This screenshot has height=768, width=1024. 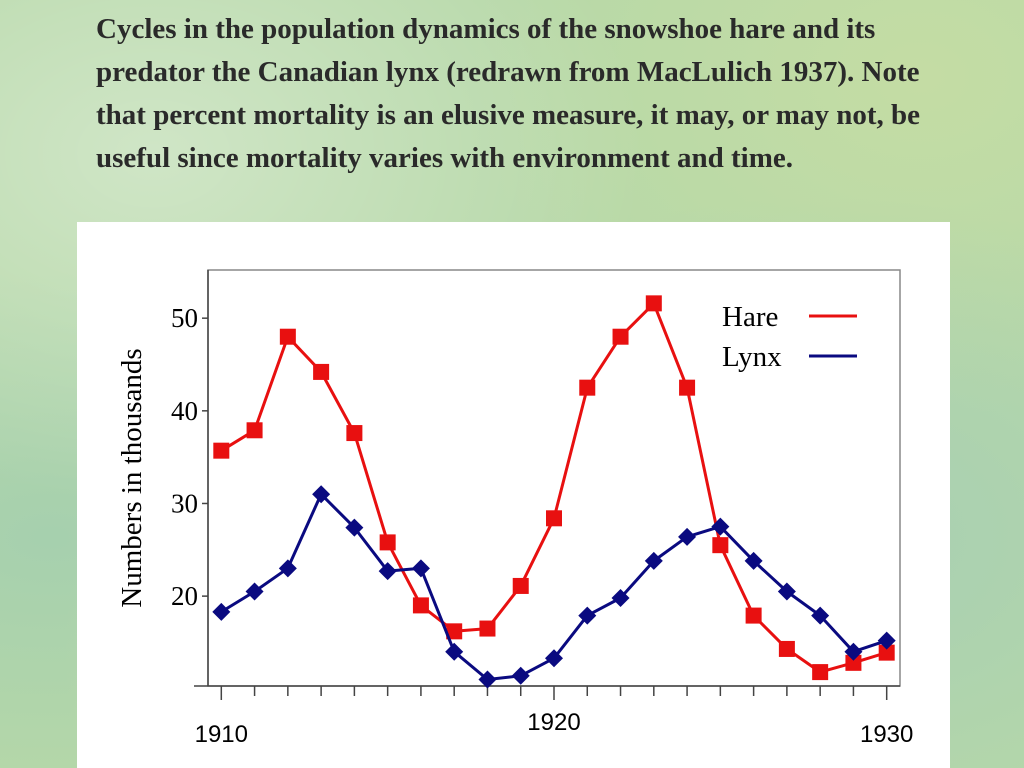 I want to click on y-axis-ticks: 20 30 40 50, so click(x=189, y=457).